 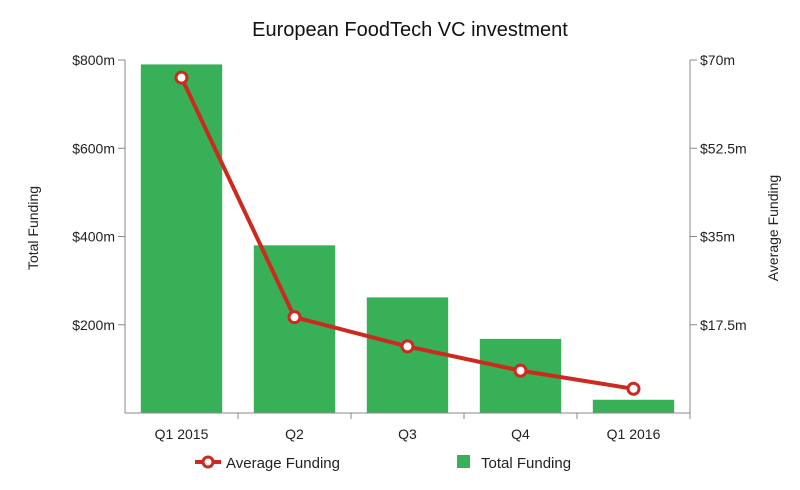 I want to click on x-tick-label: Q1 2016, so click(x=634, y=434).